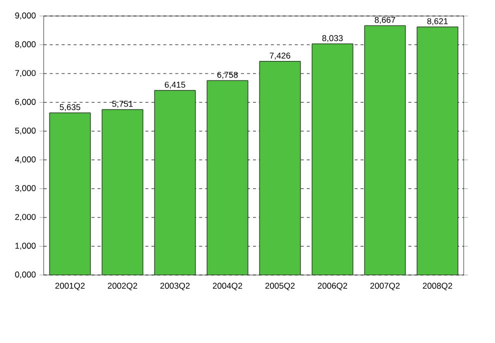 This screenshot has height=343, width=495. Describe the element at coordinates (385, 20) in the screenshot. I see `data-label: 8,667` at that location.